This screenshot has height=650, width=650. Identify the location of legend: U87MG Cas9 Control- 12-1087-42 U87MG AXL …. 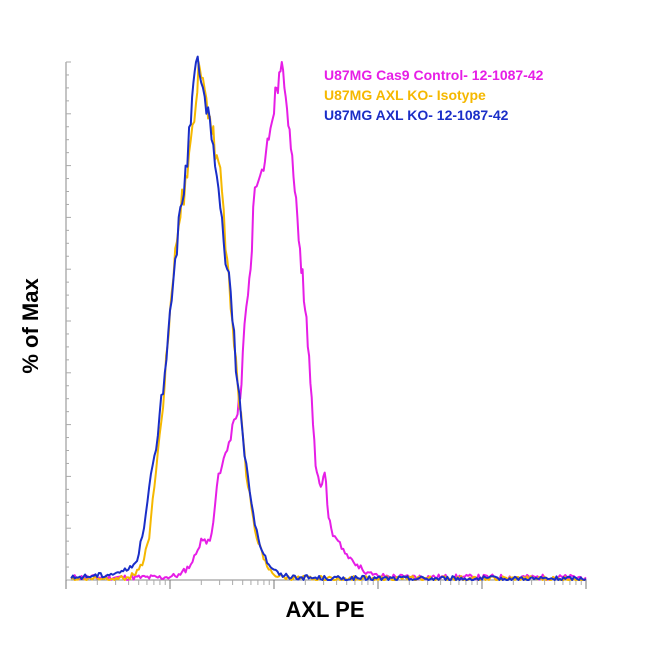
(434, 95).